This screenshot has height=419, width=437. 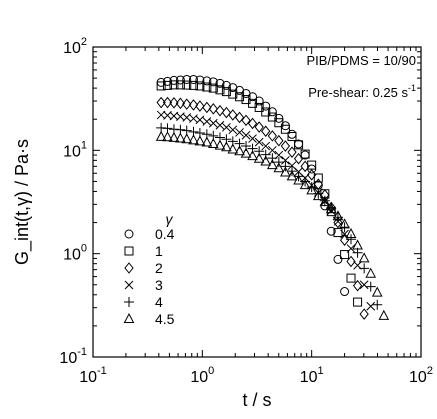 I want to click on y-tick-label: 10⁻¹, so click(x=73, y=356).